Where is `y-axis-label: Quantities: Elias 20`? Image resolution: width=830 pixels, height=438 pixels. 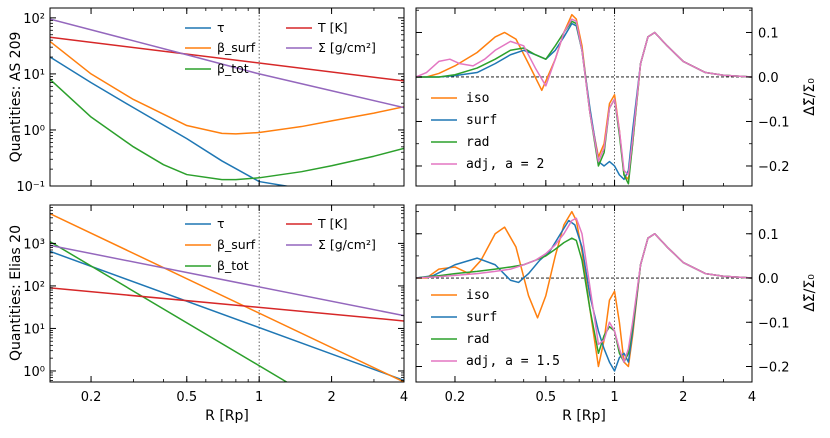 y-axis-label: Quantities: Elias 20 is located at coordinates (16, 293).